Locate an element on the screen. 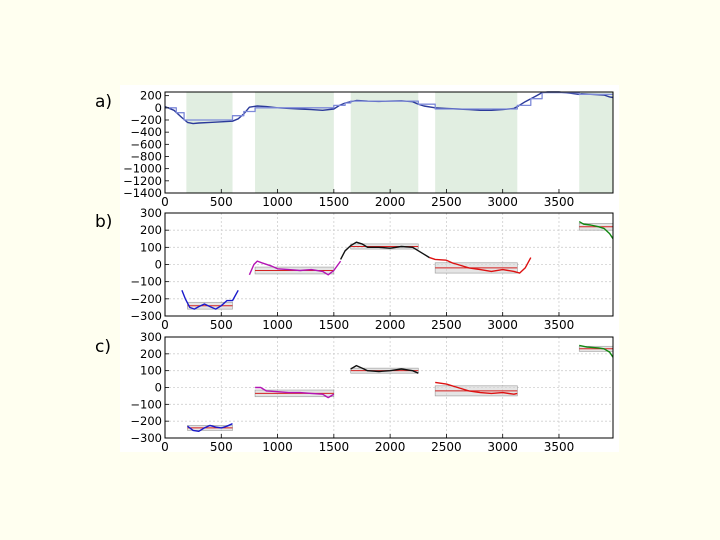  y-tick-label: −1200 is located at coordinates (142, 181).